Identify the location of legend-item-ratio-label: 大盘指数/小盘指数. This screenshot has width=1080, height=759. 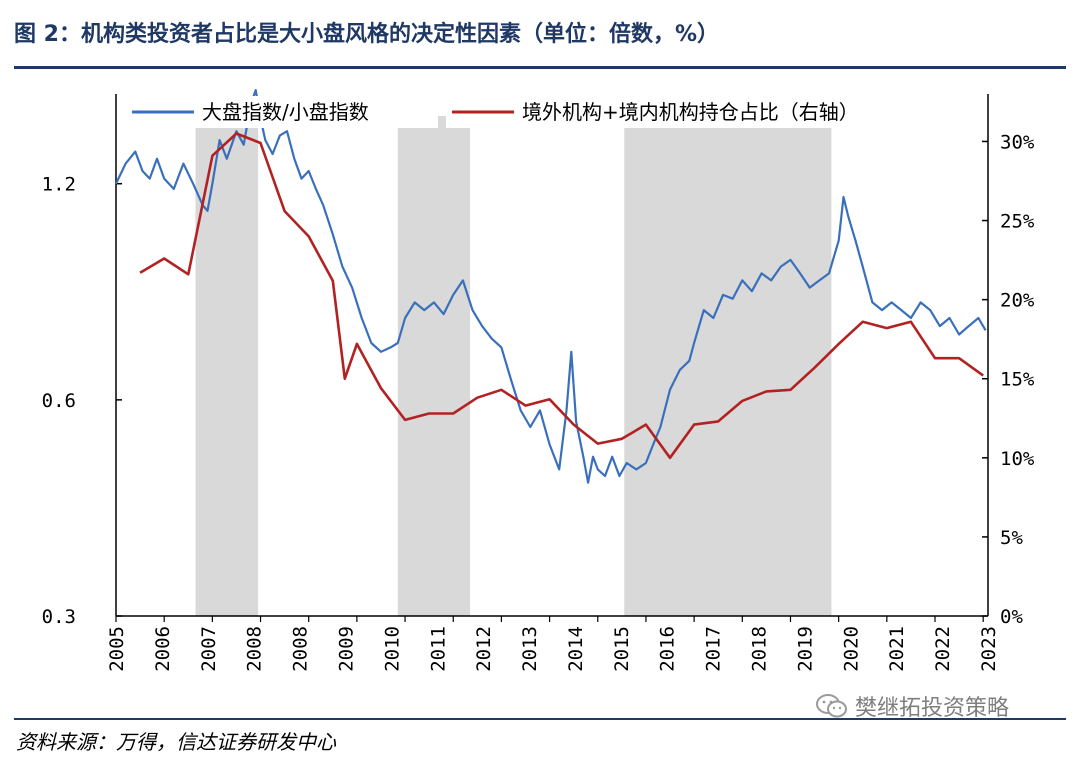
(285, 112).